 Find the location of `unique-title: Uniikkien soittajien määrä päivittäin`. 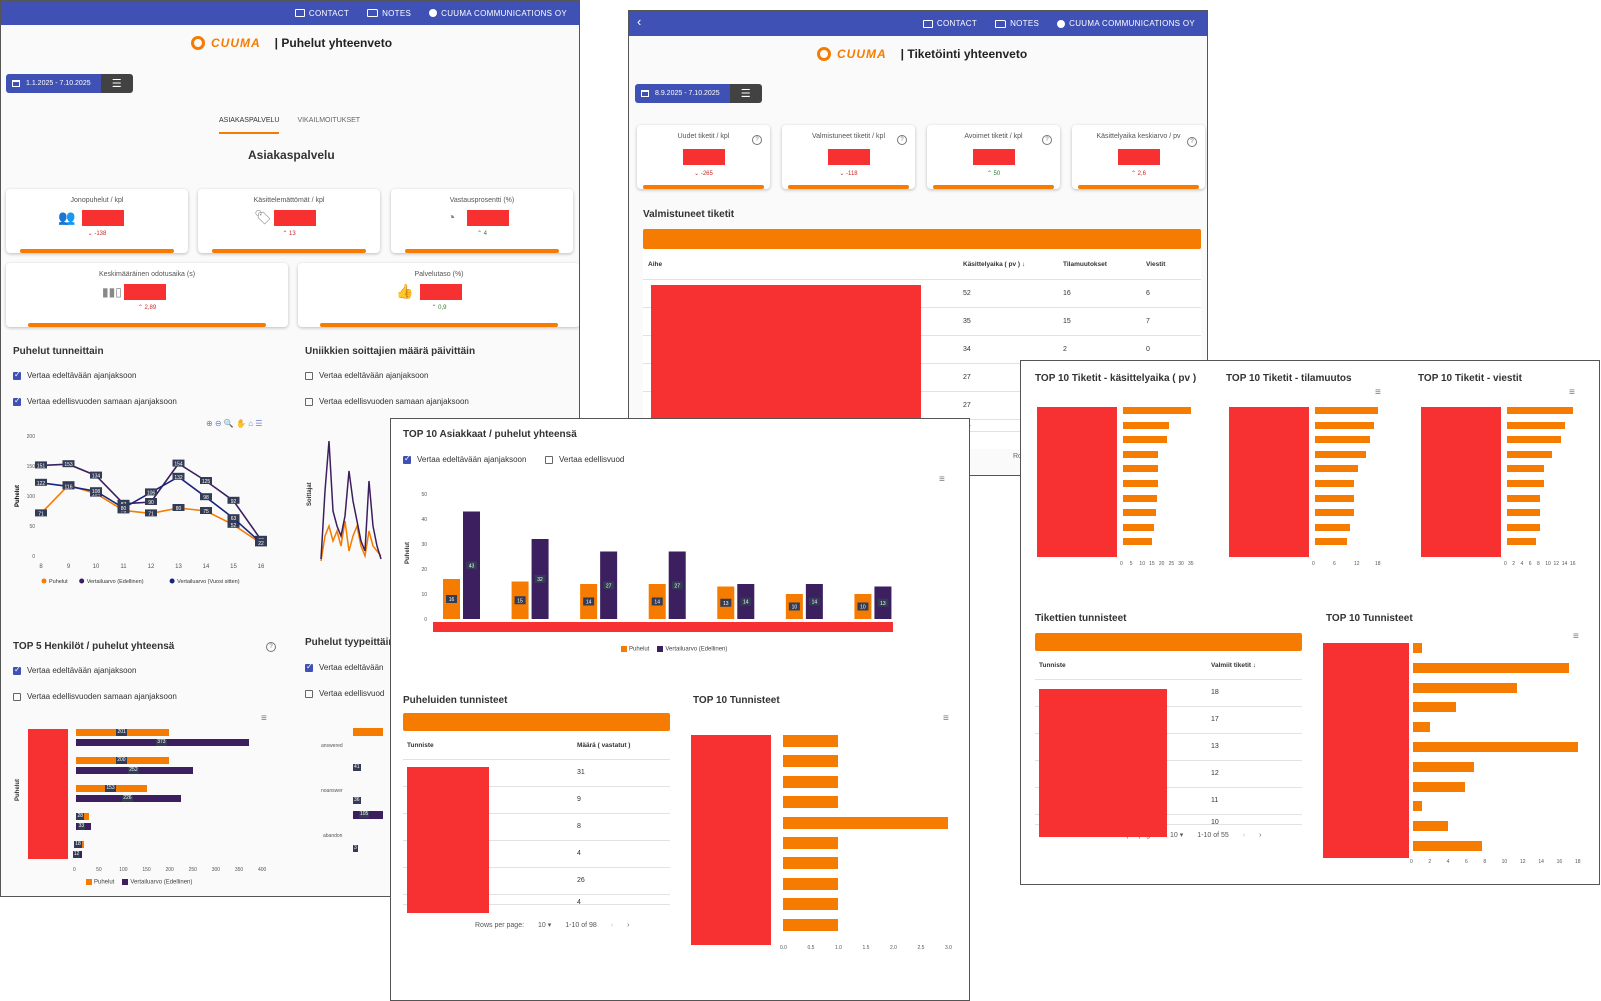

unique-title: Uniikkien soittajien määrä päivittäin is located at coordinates (390, 351).